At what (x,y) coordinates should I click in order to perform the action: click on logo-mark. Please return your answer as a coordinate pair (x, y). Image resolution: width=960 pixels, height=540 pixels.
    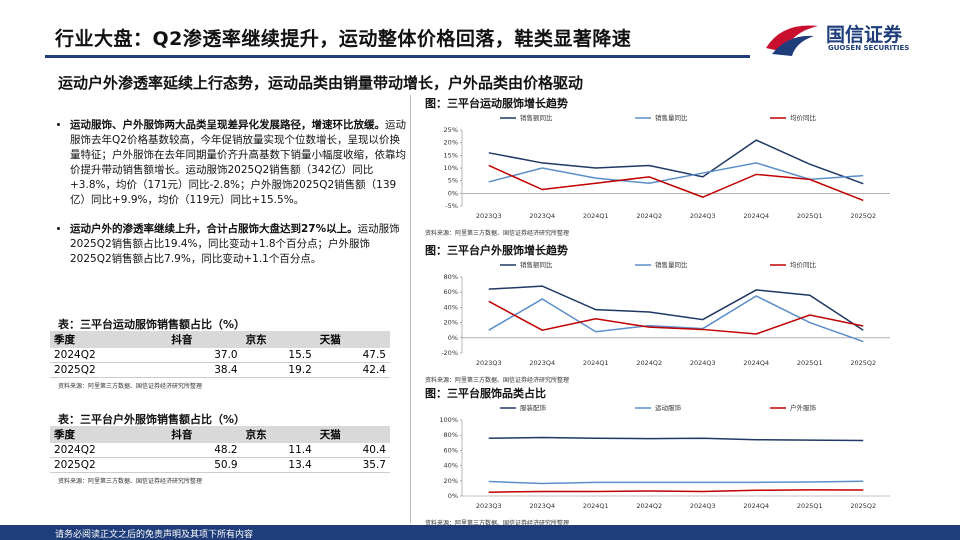
    Looking at the image, I should click on (792, 40).